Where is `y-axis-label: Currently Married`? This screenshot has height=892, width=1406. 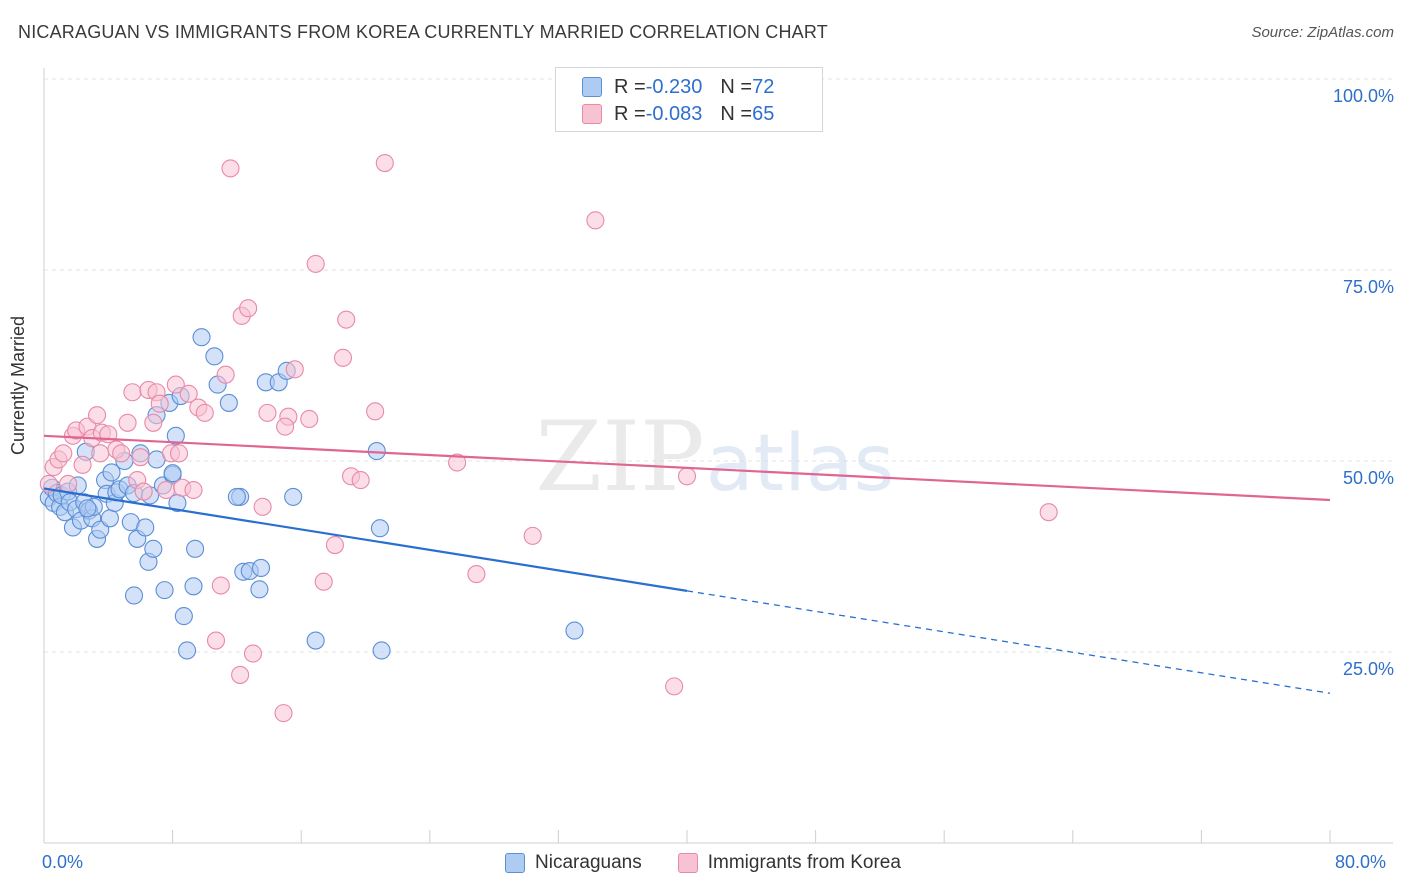 y-axis-label: Currently Married is located at coordinates (18, 385).